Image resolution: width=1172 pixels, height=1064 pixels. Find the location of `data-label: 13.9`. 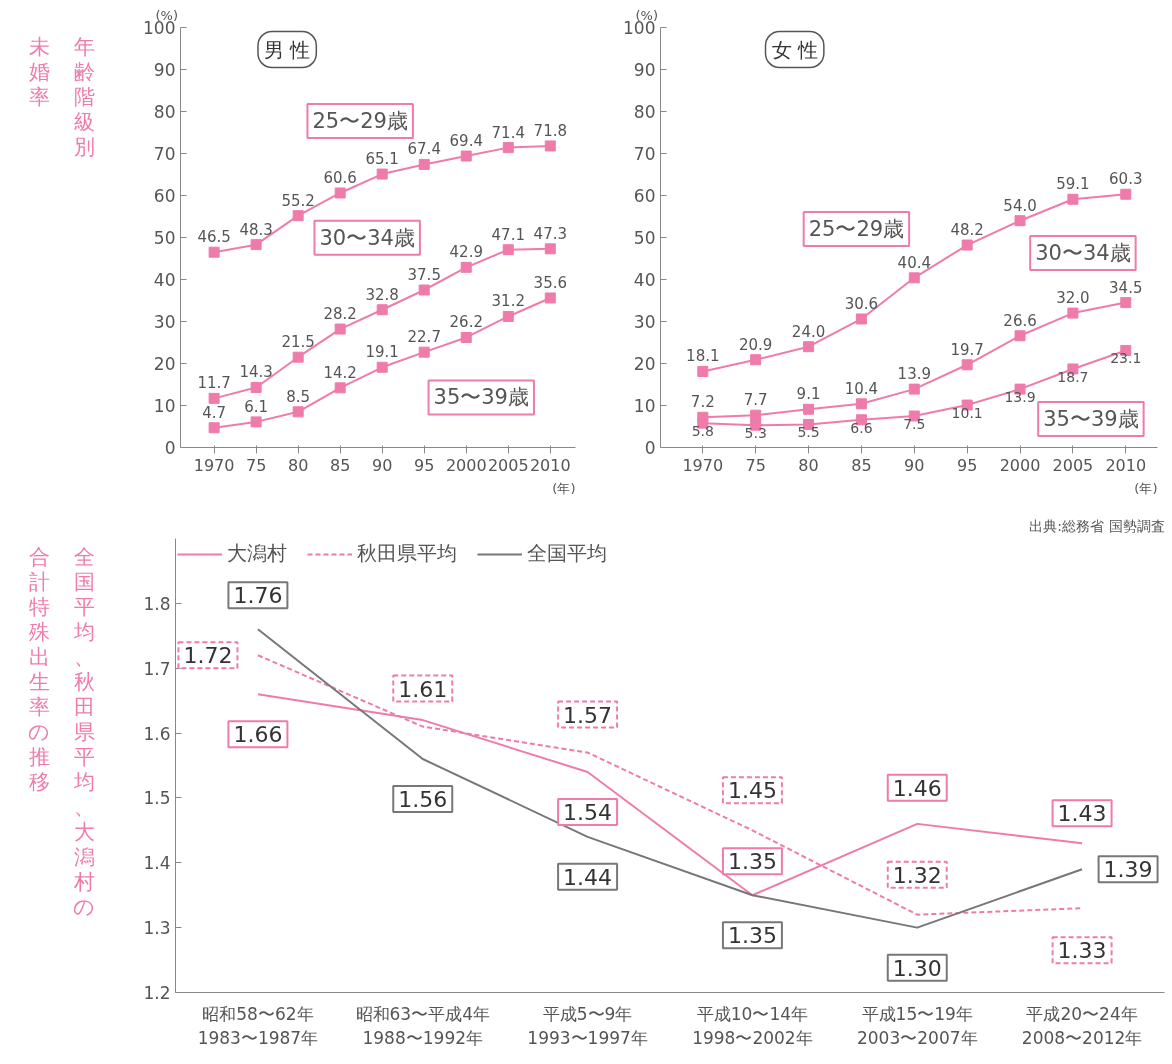

data-label: 13.9 is located at coordinates (914, 374).